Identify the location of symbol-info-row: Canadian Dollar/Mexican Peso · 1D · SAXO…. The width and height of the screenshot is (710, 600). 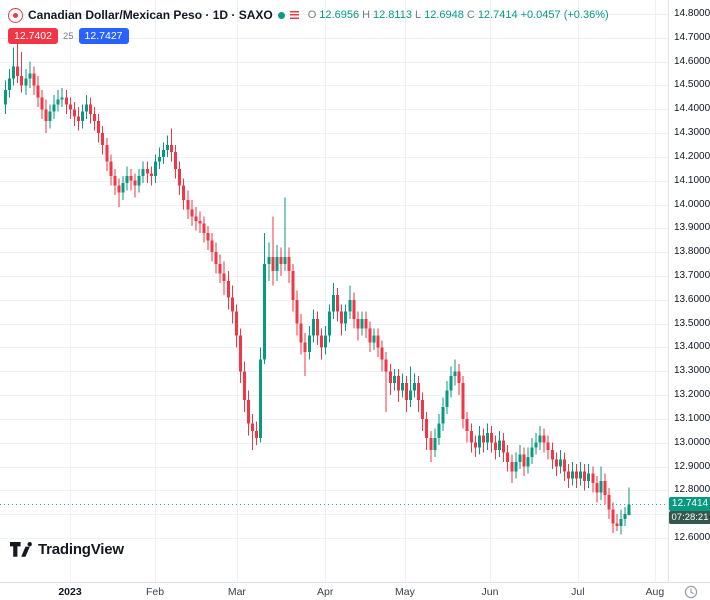
(308, 15).